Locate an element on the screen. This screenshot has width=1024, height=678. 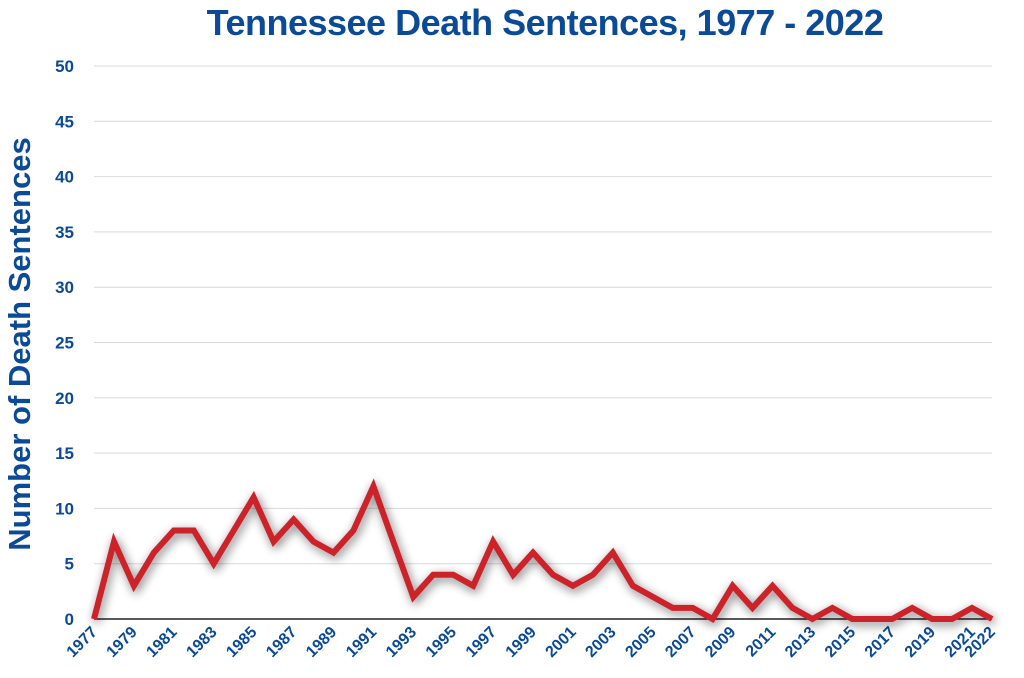
y-tick-labels: 0 5 10 15 20 25 30 35 40 45 50 is located at coordinates (64, 343).